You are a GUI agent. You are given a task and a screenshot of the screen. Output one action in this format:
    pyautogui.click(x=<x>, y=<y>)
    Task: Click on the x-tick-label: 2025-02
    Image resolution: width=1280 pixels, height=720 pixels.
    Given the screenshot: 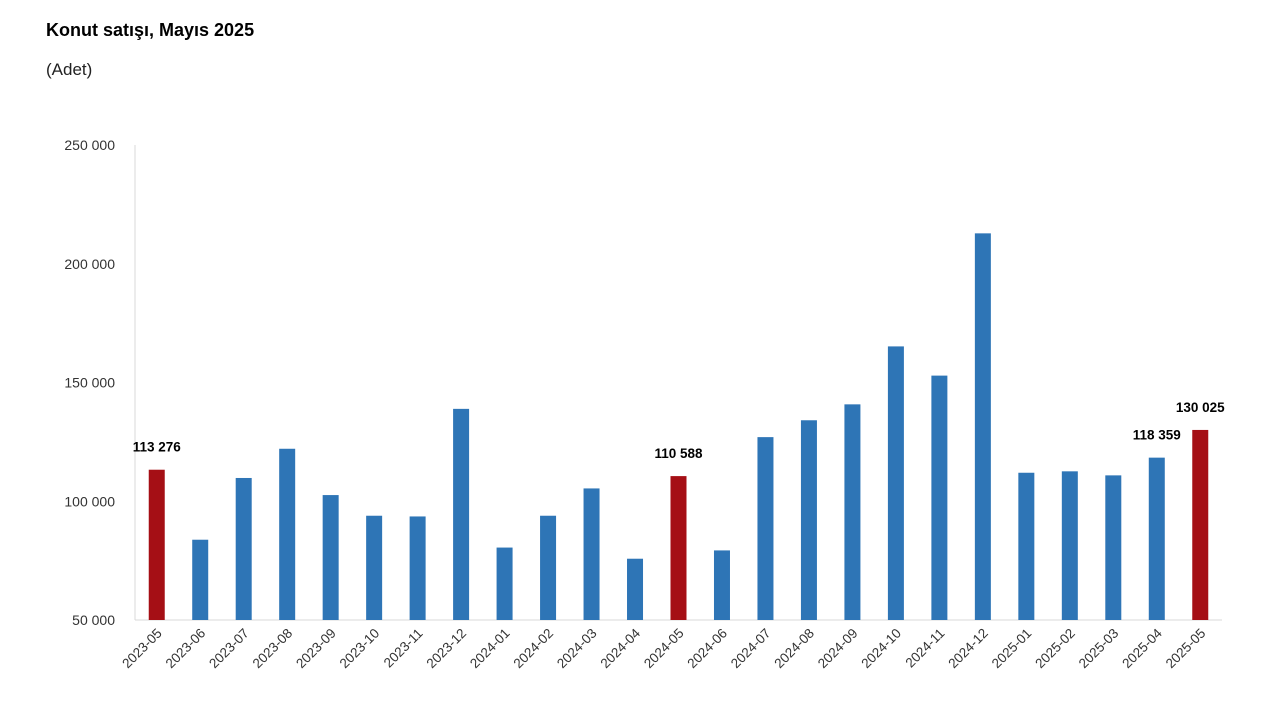 What is the action you would take?
    pyautogui.click(x=1055, y=649)
    